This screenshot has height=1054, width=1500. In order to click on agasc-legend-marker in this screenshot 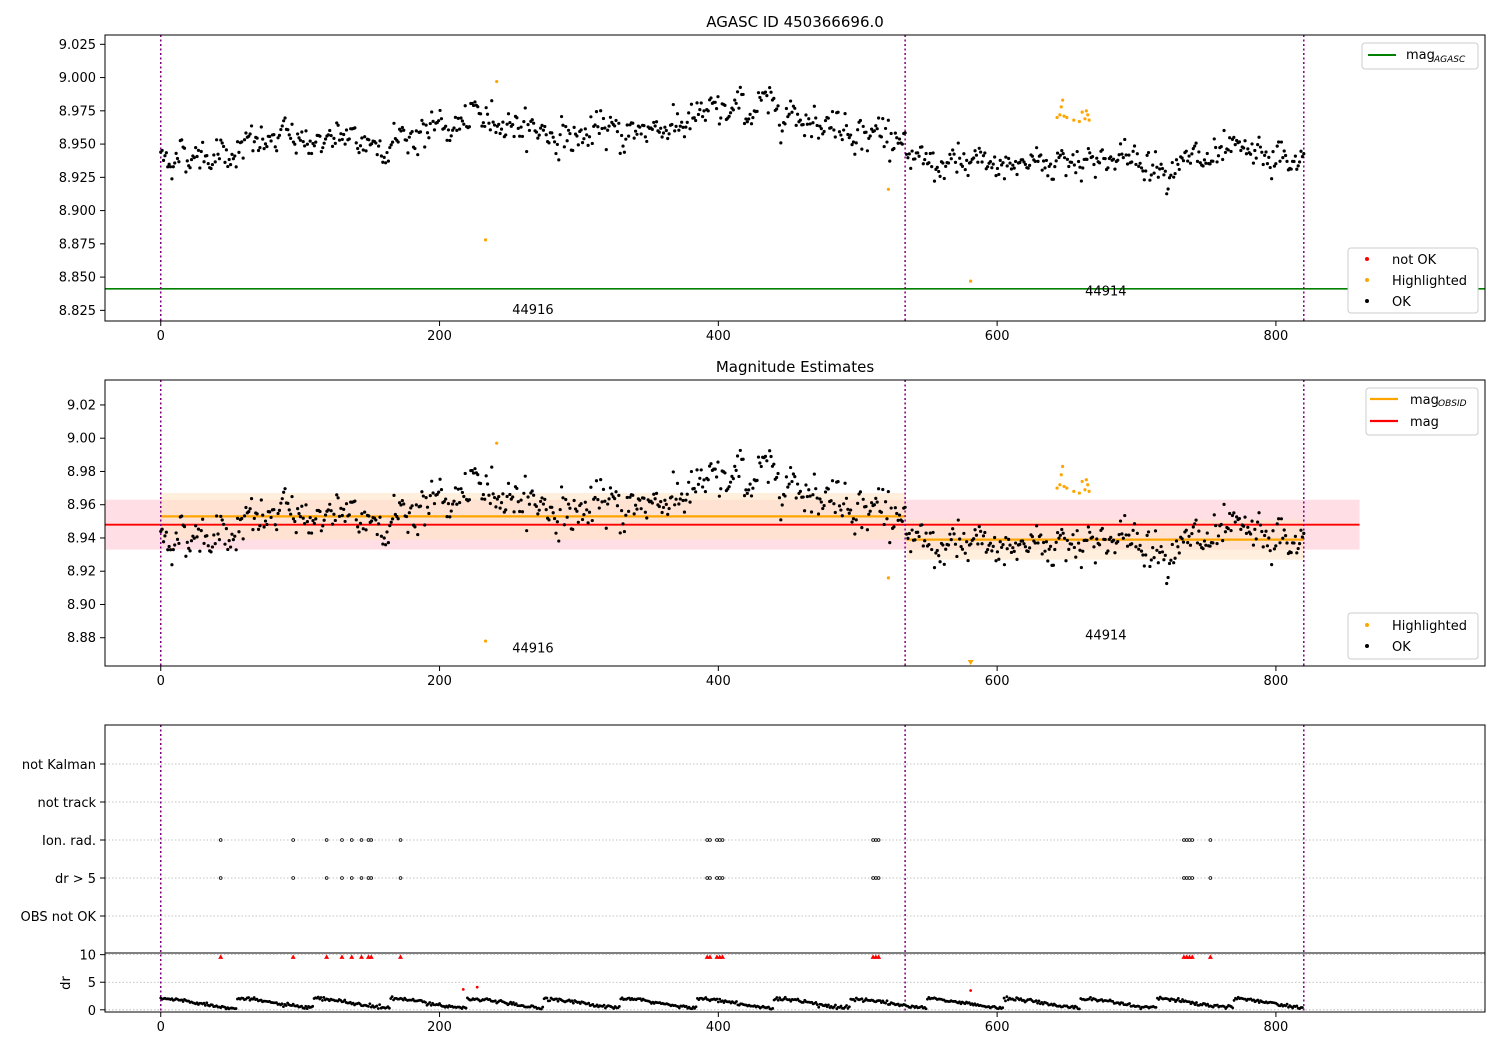, I will do `click(1367, 301)`.